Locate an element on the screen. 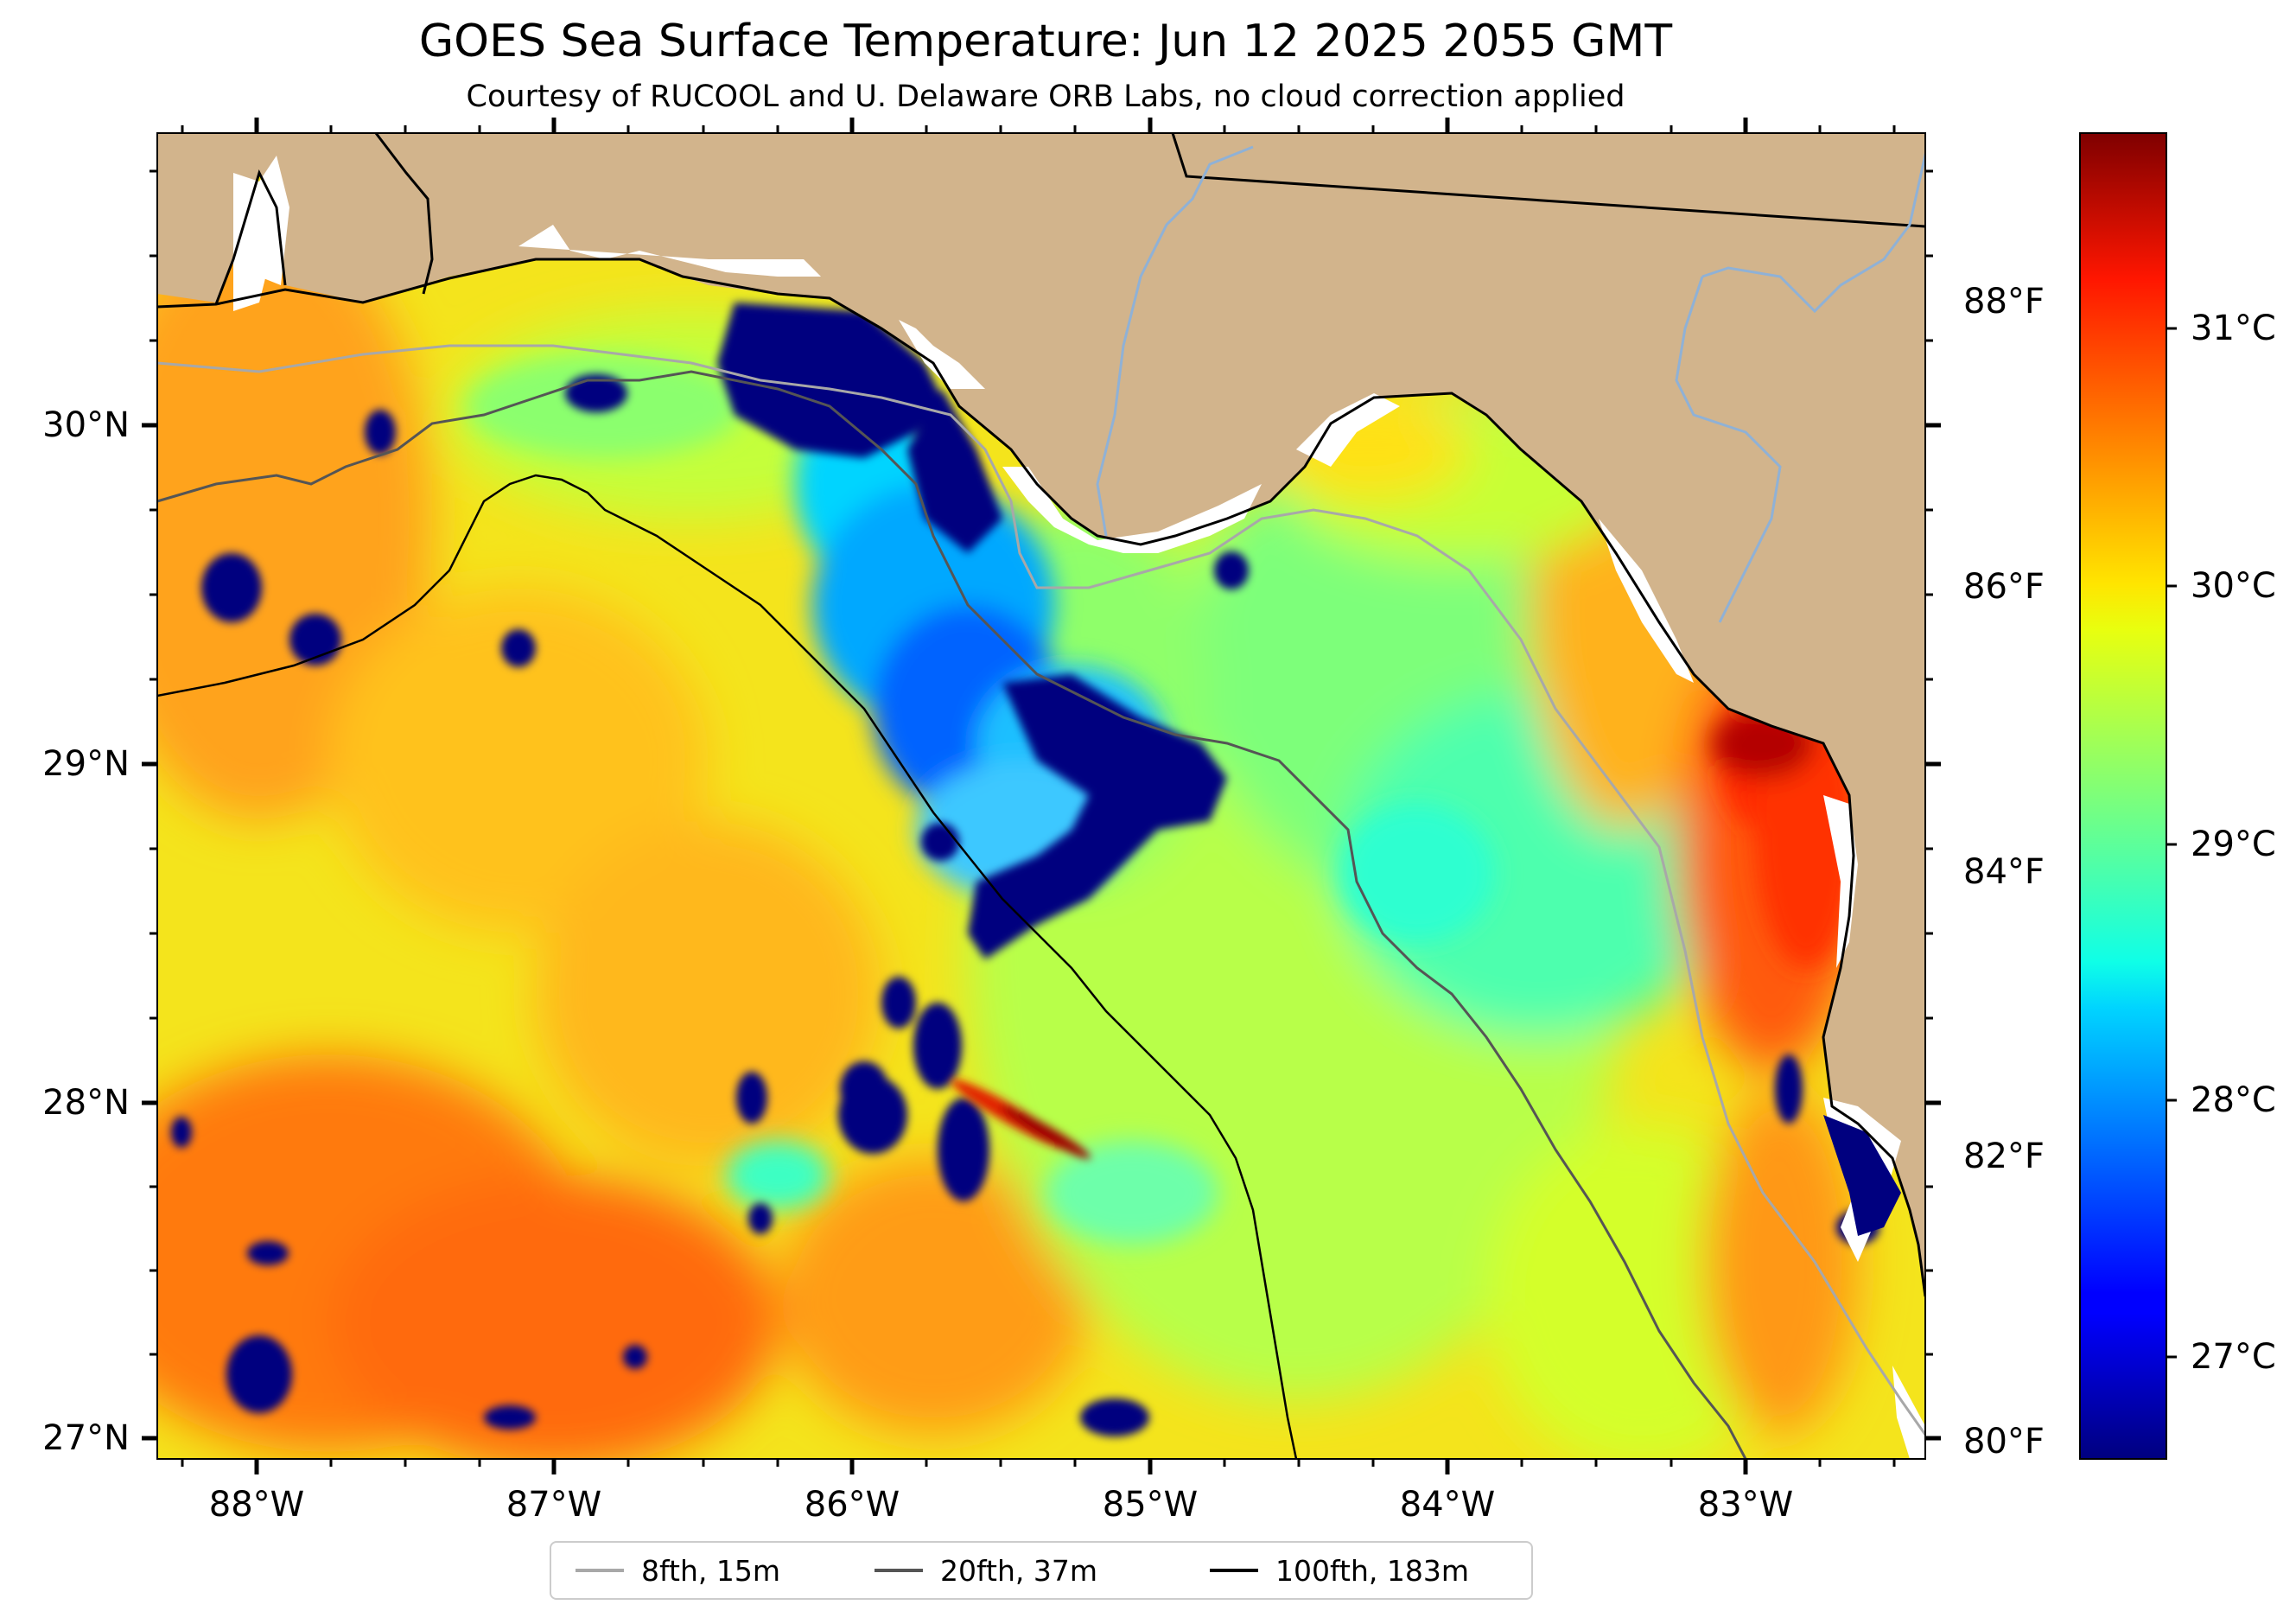 The height and width of the screenshot is (1624, 2296). legend-swatch-20fth is located at coordinates (899, 1570).